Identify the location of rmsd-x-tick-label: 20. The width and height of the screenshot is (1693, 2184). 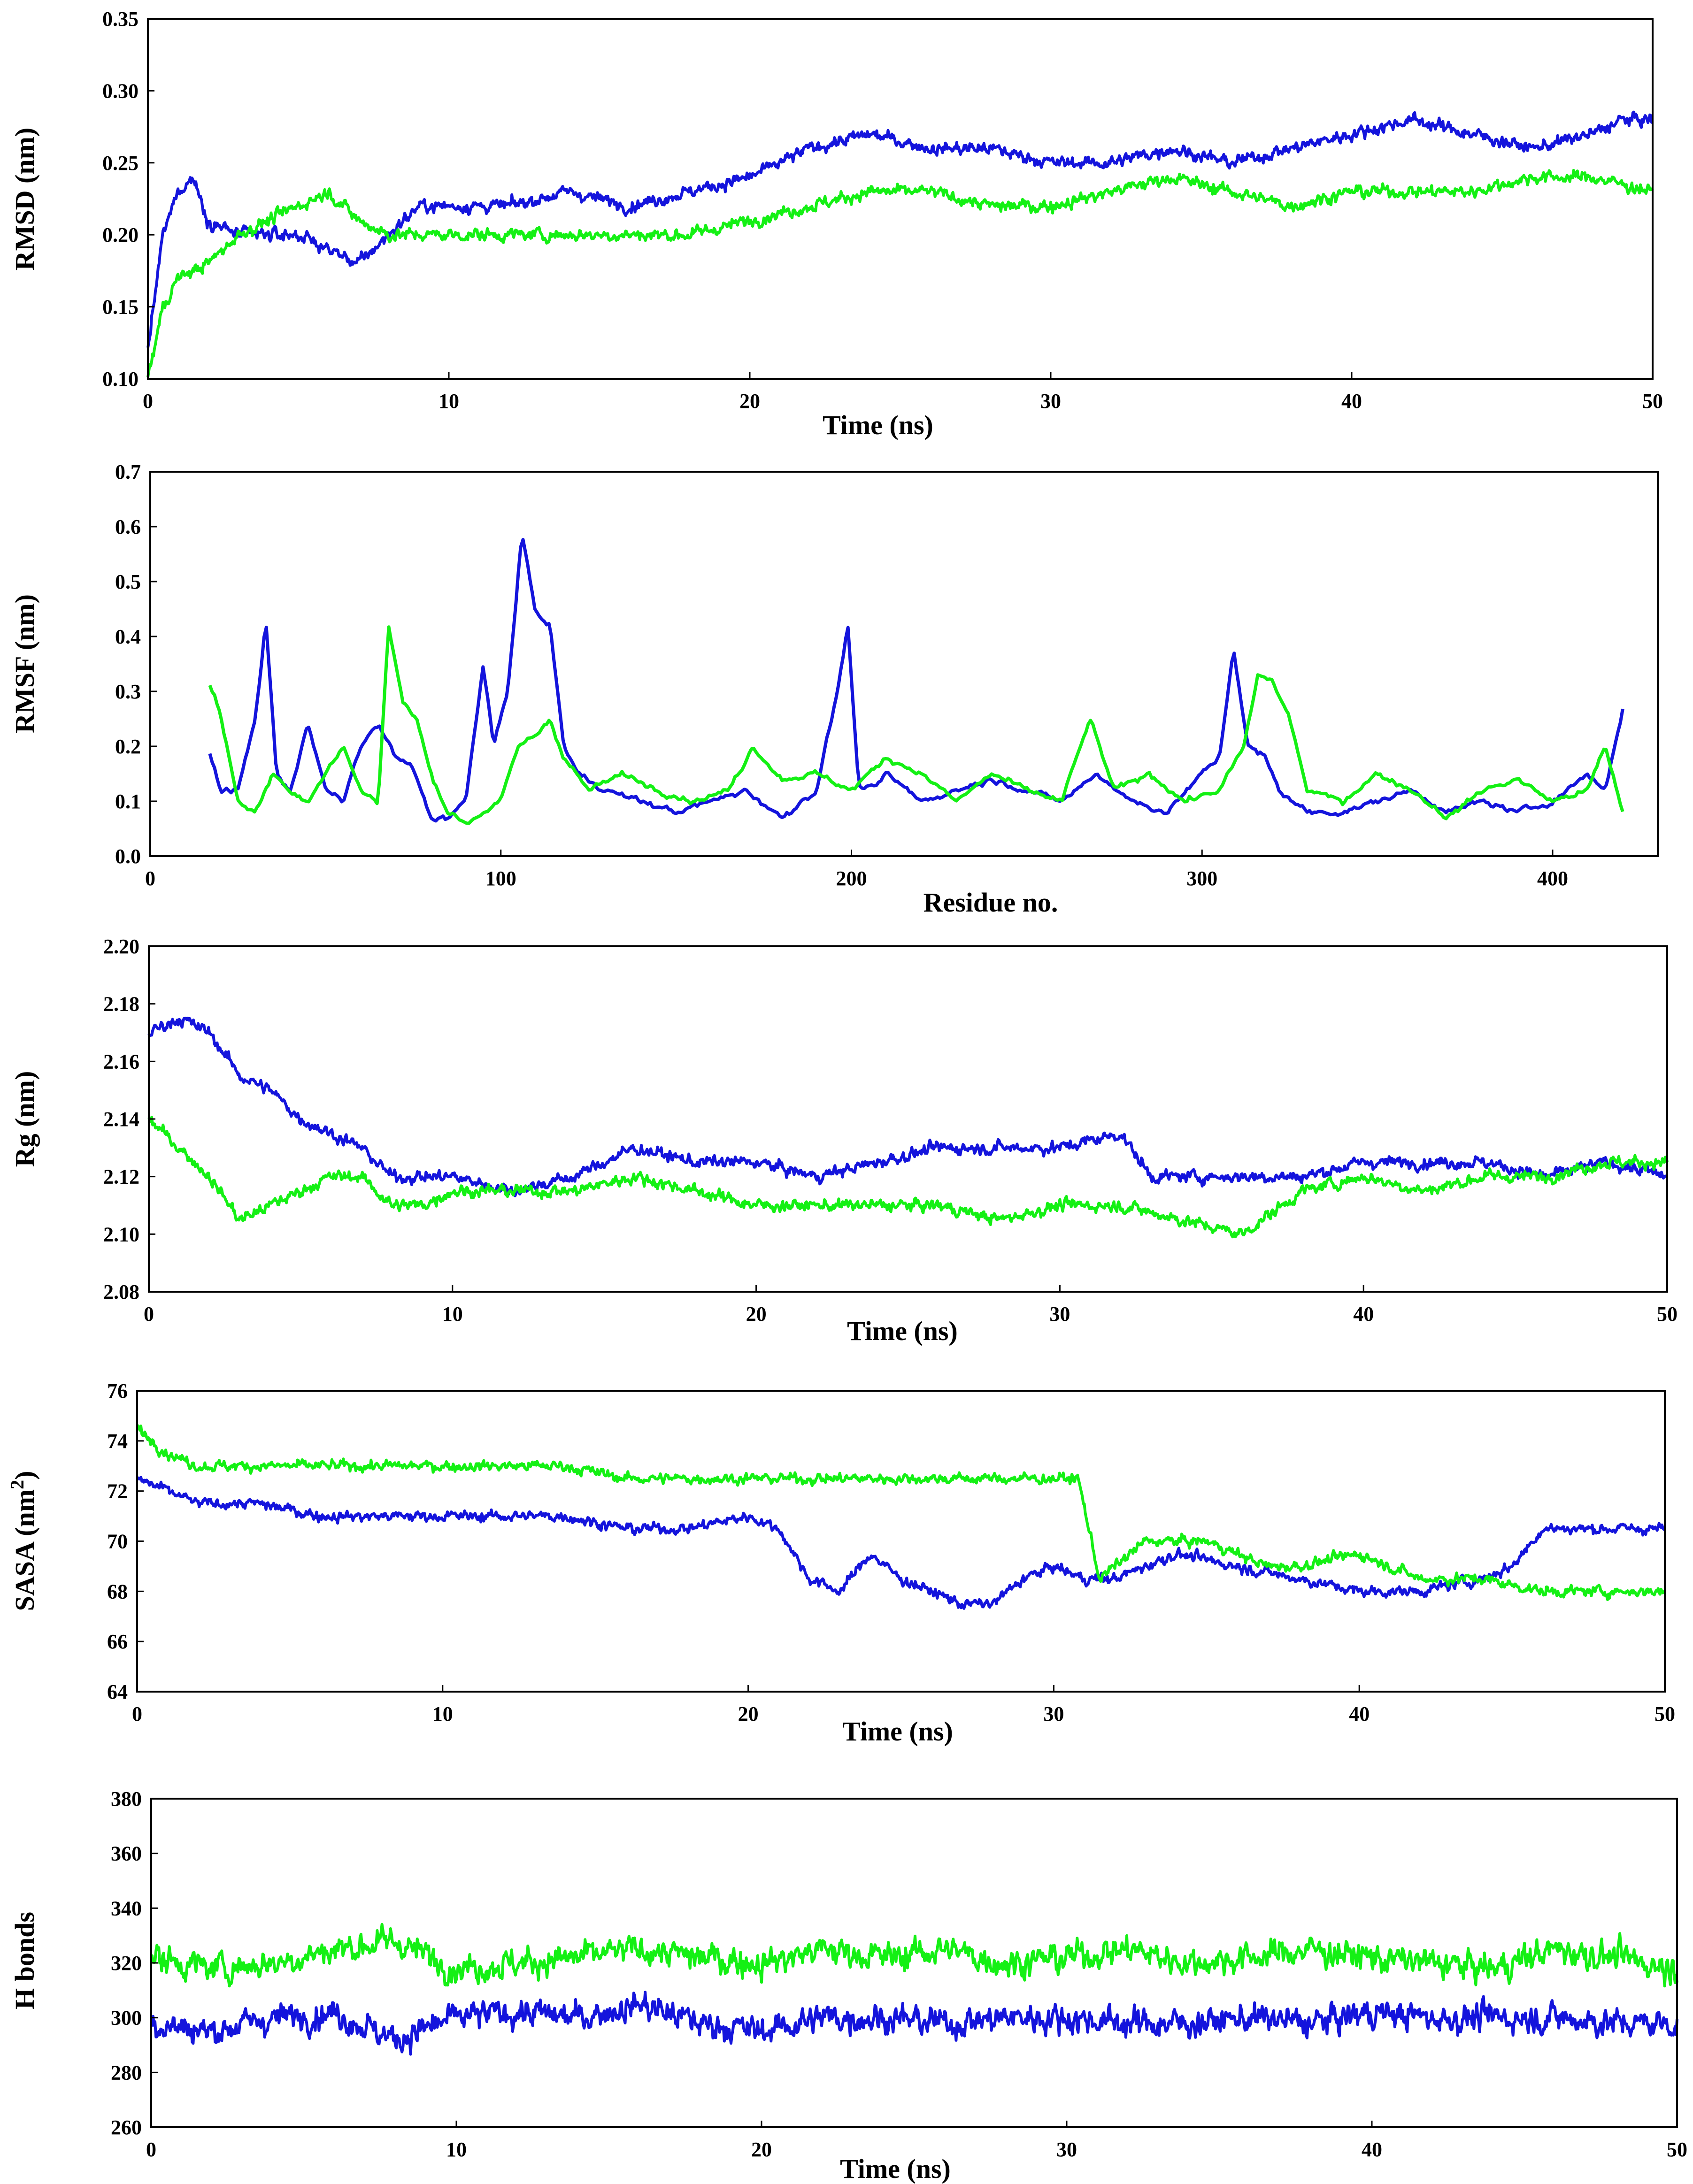
(749, 401).